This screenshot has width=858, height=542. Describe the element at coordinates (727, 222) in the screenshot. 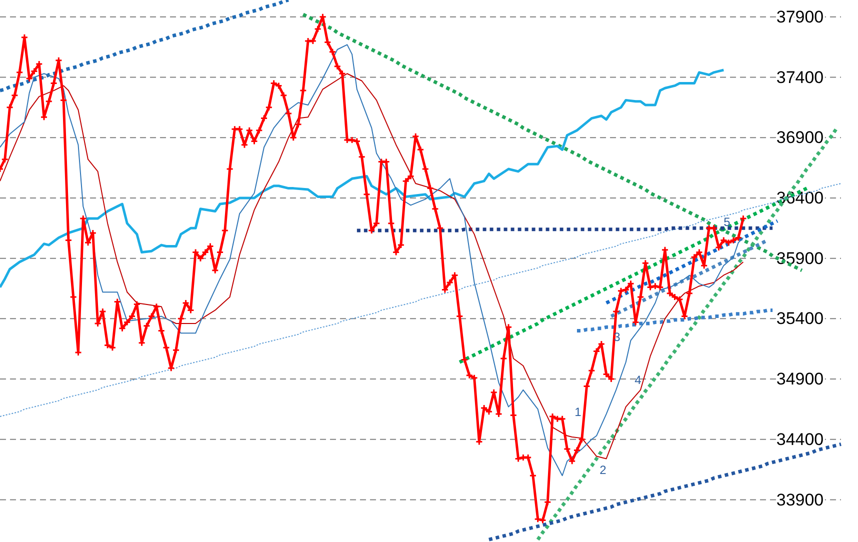

I see `annotation: 5` at that location.